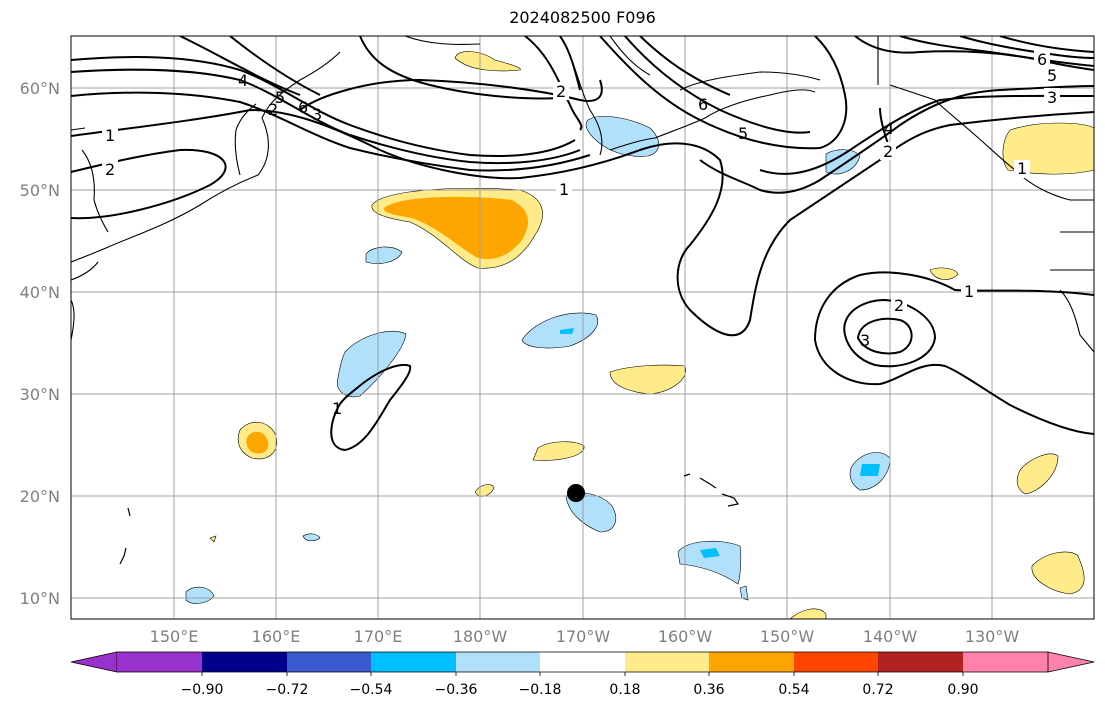 This screenshot has width=1105, height=712. Describe the element at coordinates (40, 598) in the screenshot. I see `latitude-label: 10°N` at that location.